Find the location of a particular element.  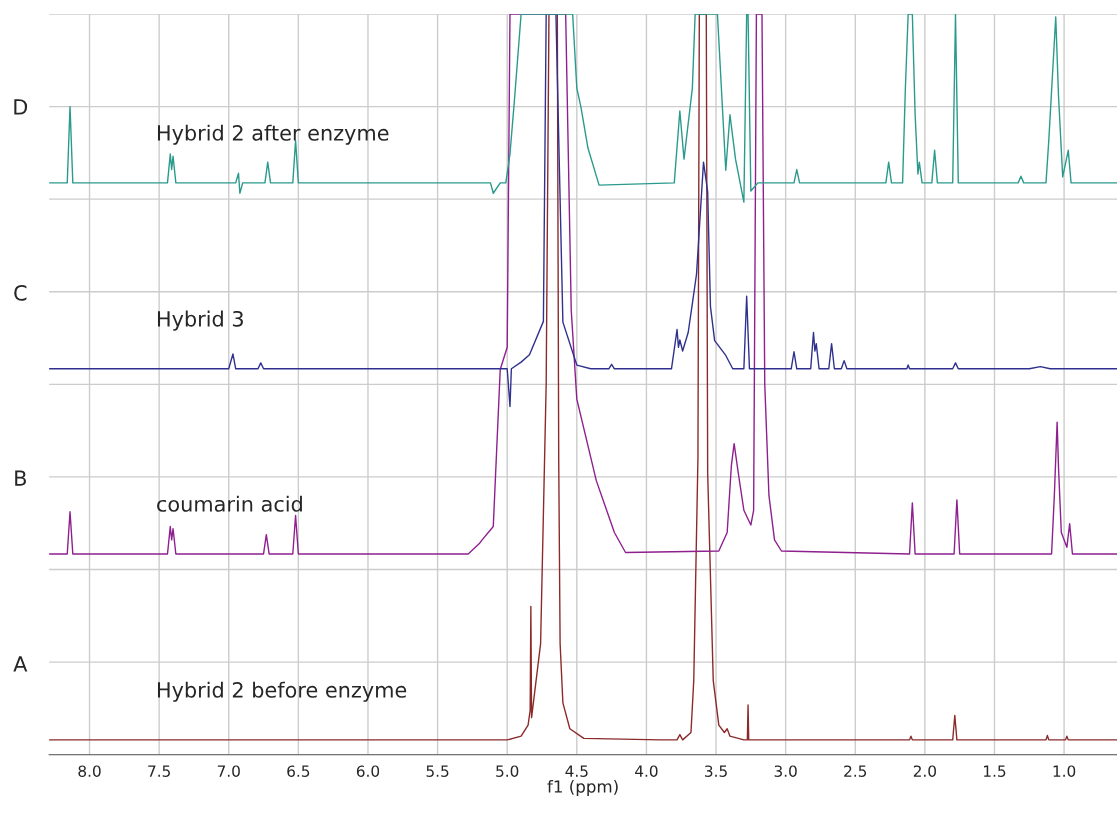

x-tick-label: 1.5 is located at coordinates (995, 771).